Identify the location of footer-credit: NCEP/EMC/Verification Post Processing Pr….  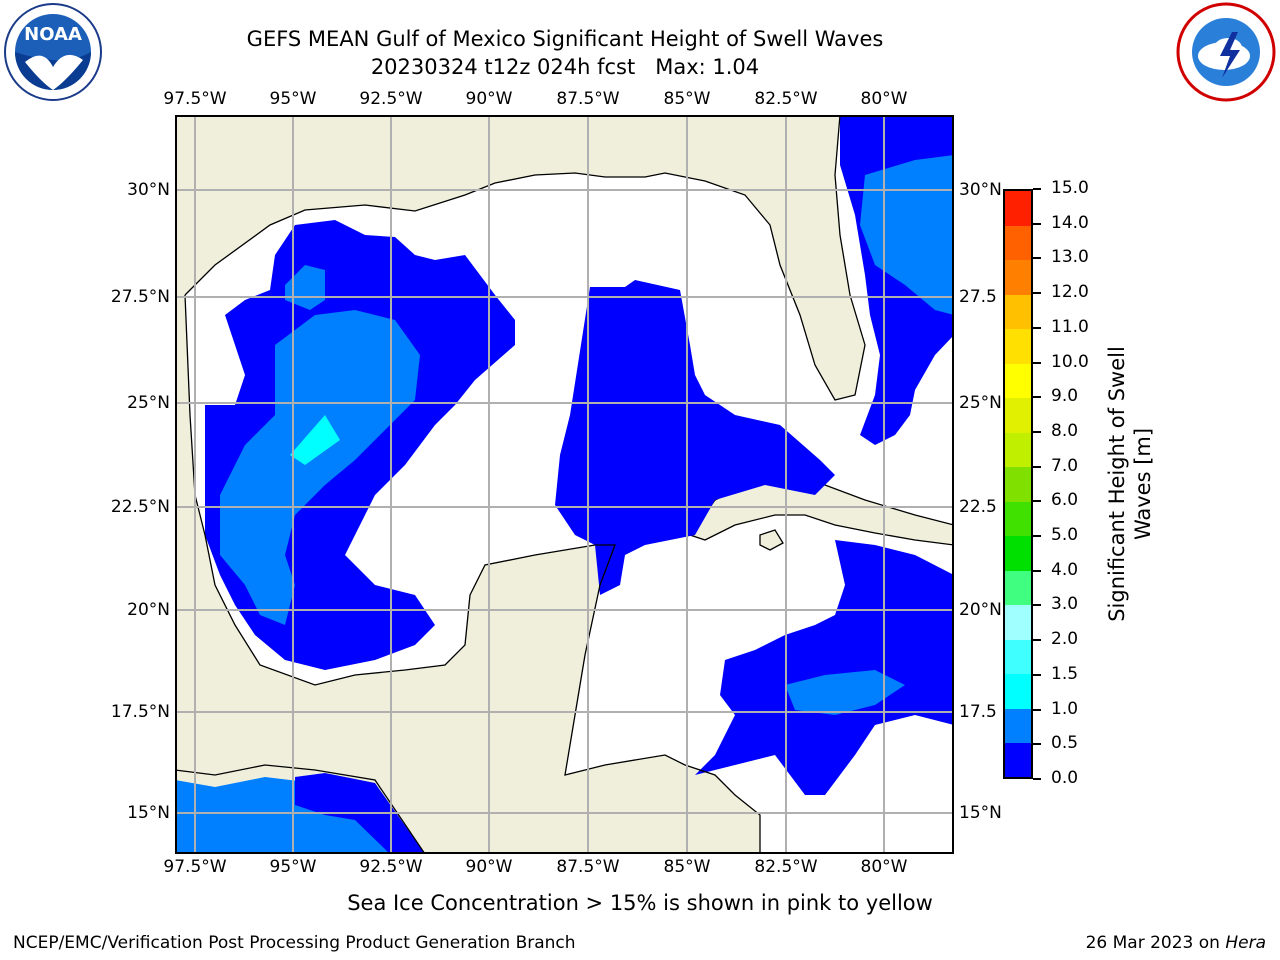
(294, 943).